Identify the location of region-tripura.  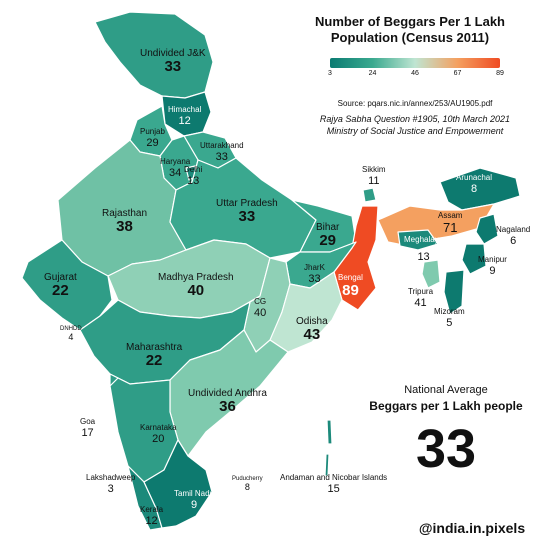
(431, 274).